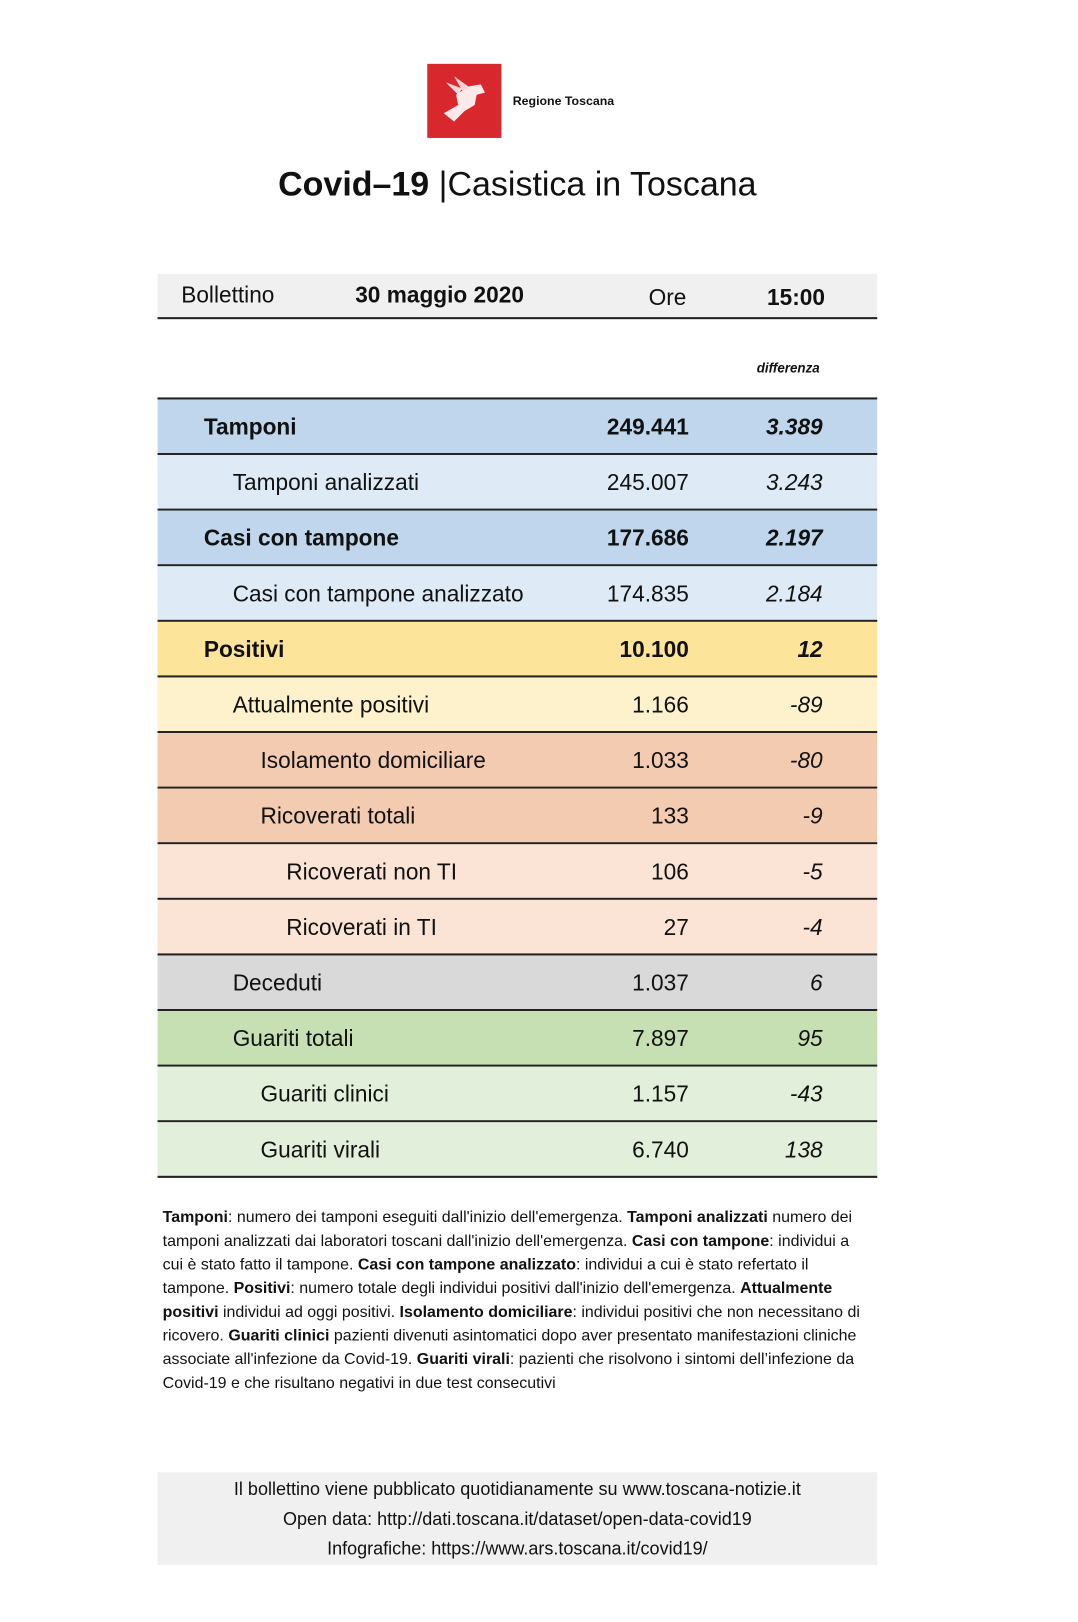  Describe the element at coordinates (301, 538) in the screenshot. I see `row-label: Casi con tampone` at that location.